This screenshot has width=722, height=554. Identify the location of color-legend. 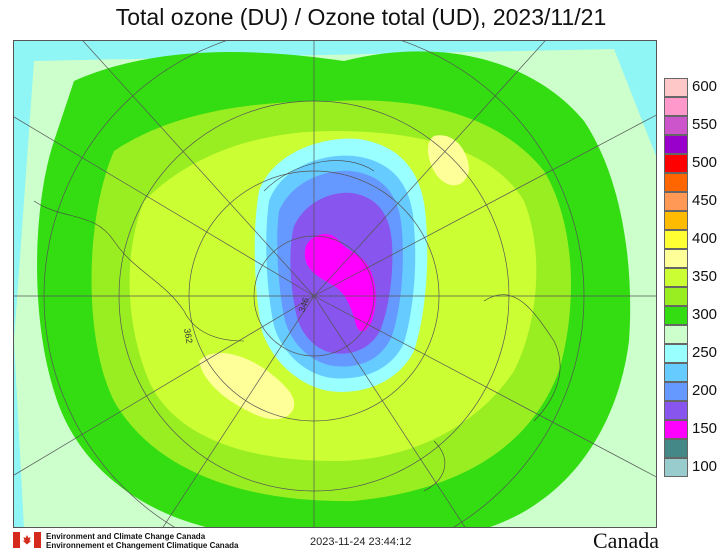
(677, 277).